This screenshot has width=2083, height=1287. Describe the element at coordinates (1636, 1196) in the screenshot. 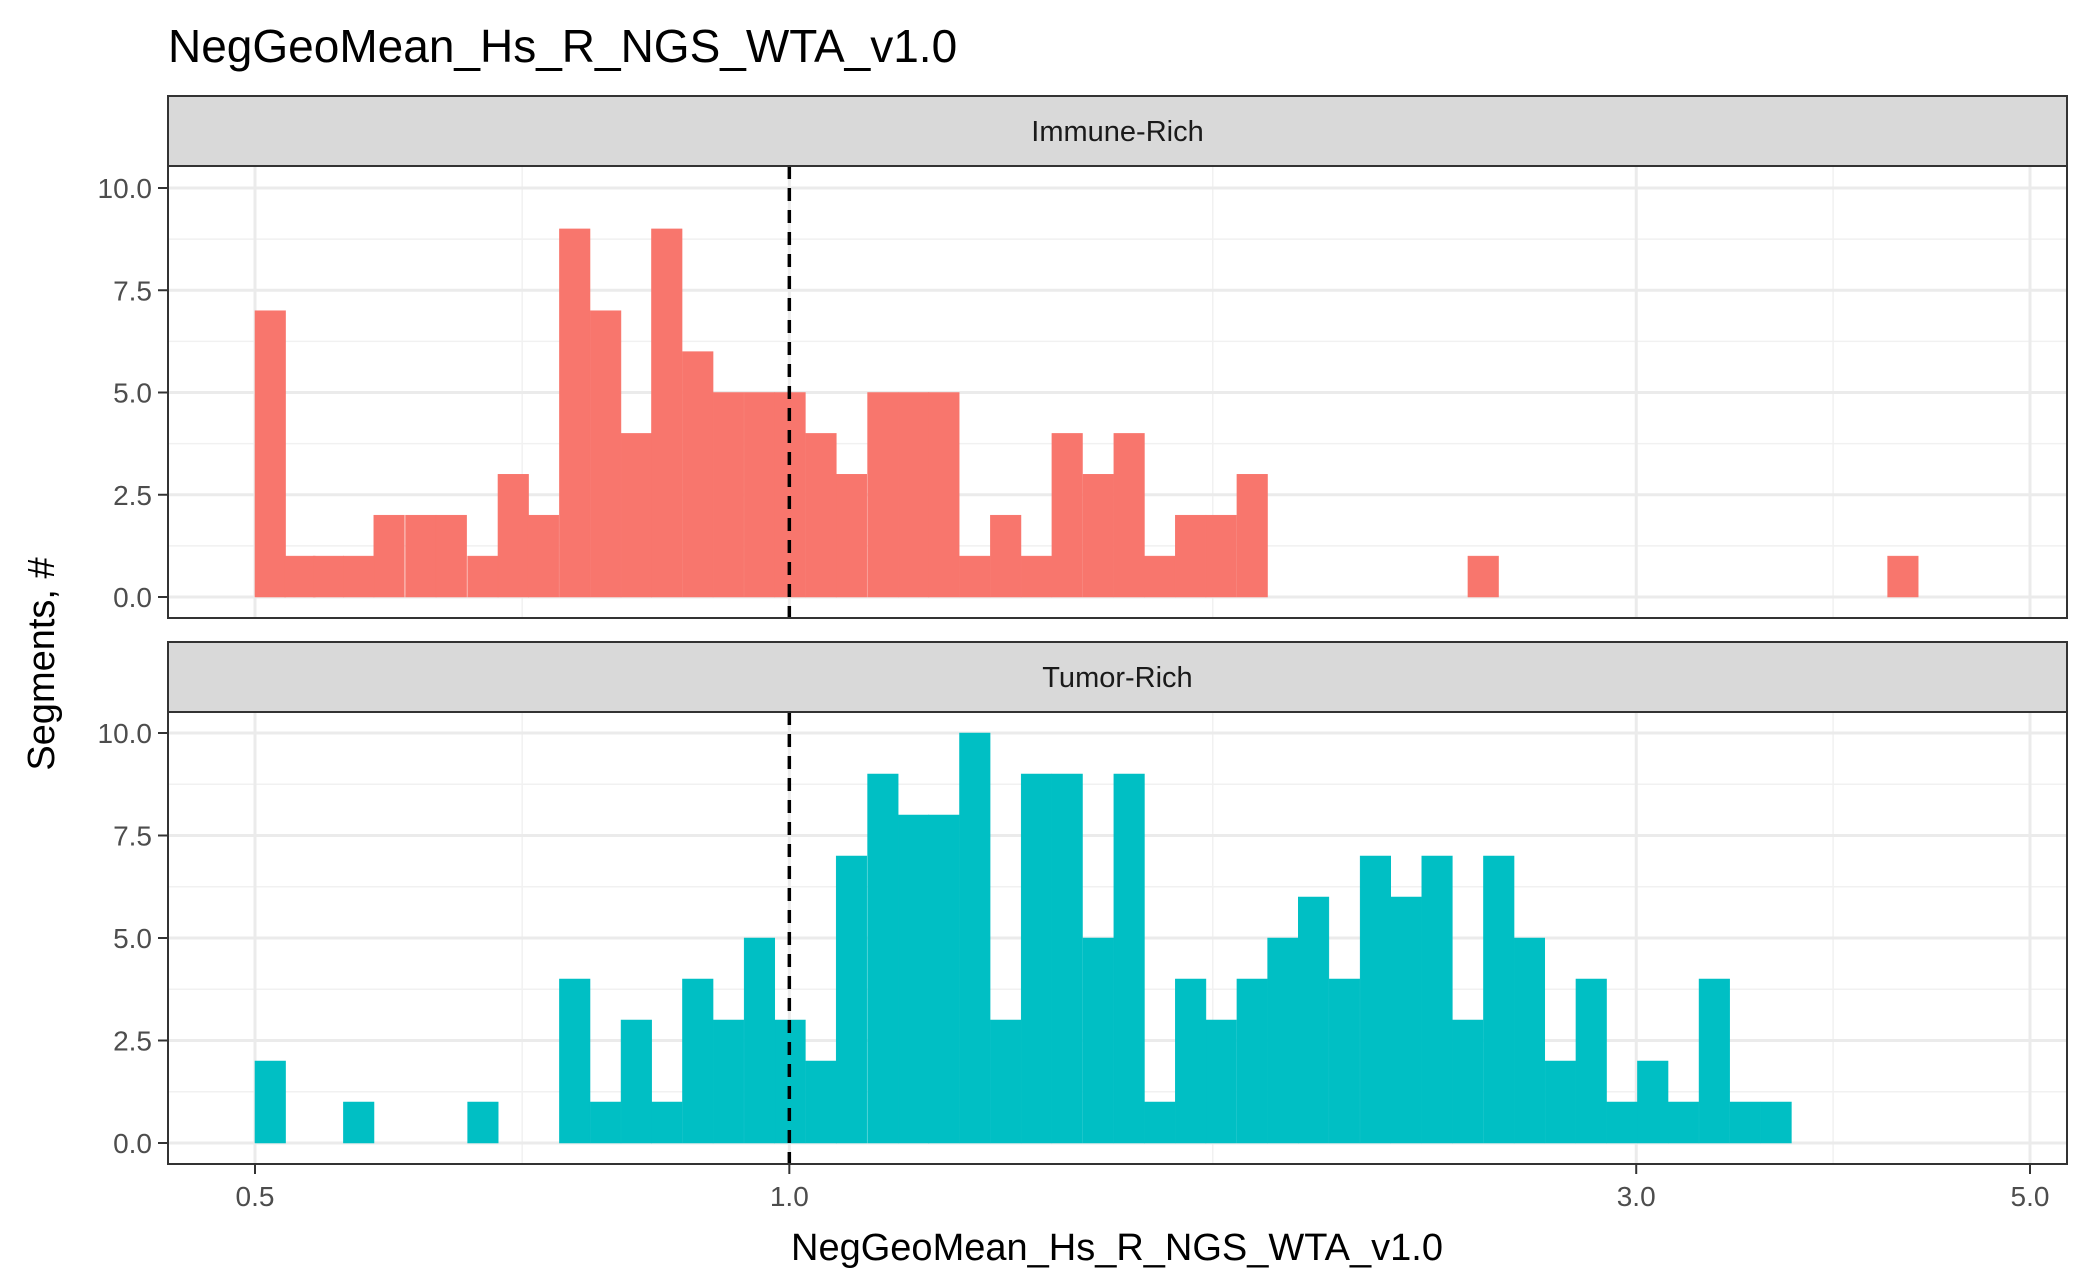

I see `x-tick-label: 3.0` at that location.